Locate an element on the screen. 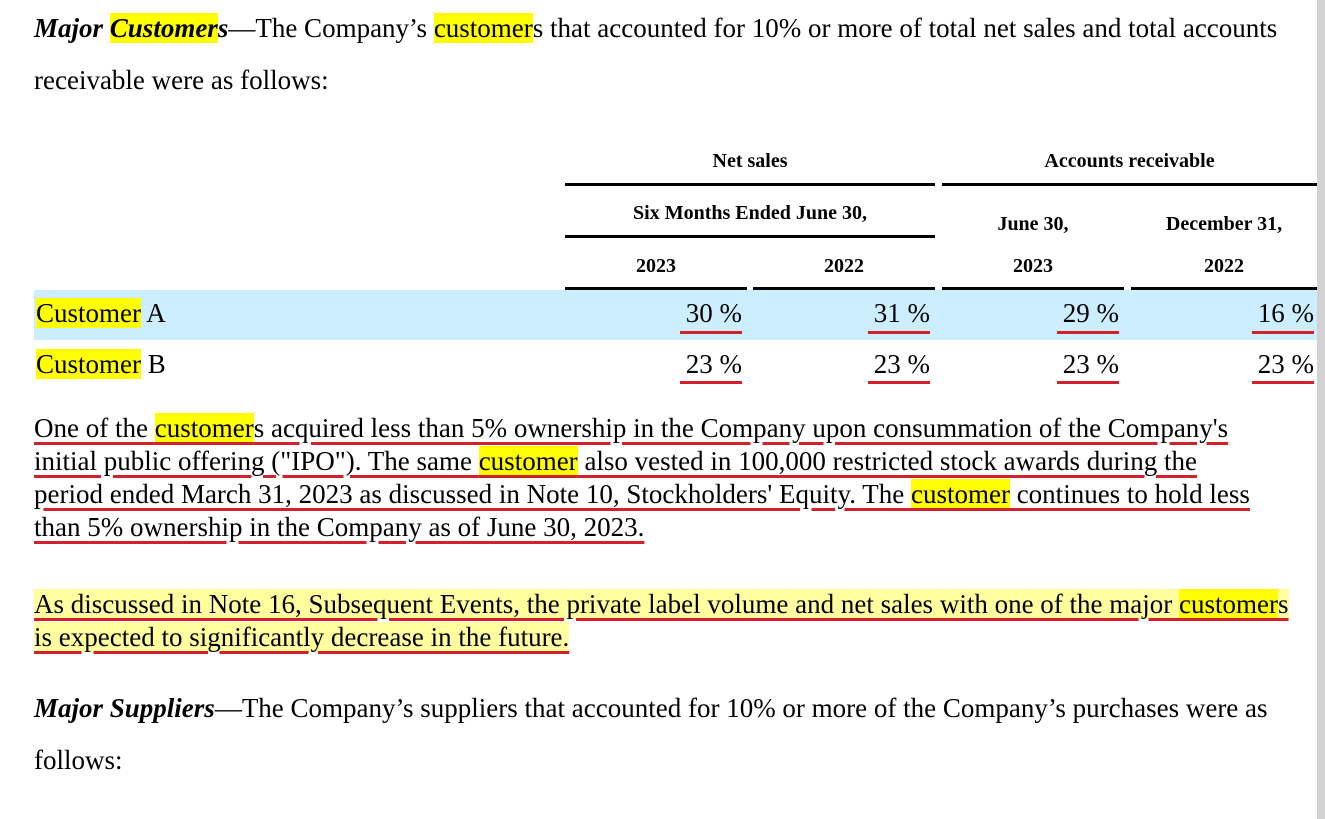 Image resolution: width=1325 pixels, height=819 pixels. table-cell: 29 % is located at coordinates (1090, 313).